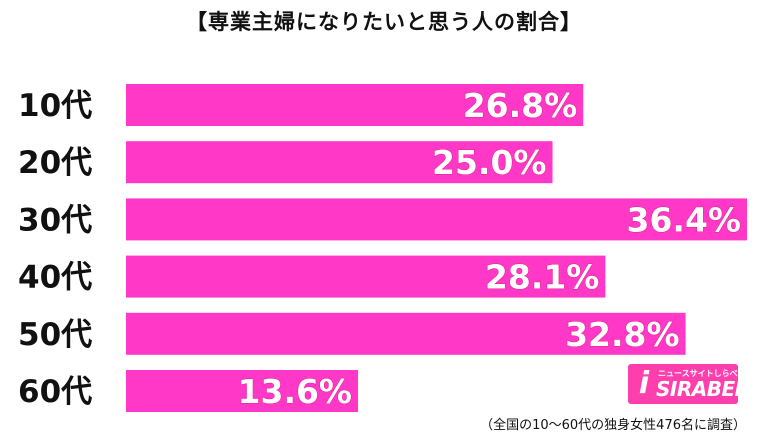 The width and height of the screenshot is (768, 439). I want to click on sirabee-logo: i ニュースサイトしらべぇ SIRABEE, so click(683, 384).